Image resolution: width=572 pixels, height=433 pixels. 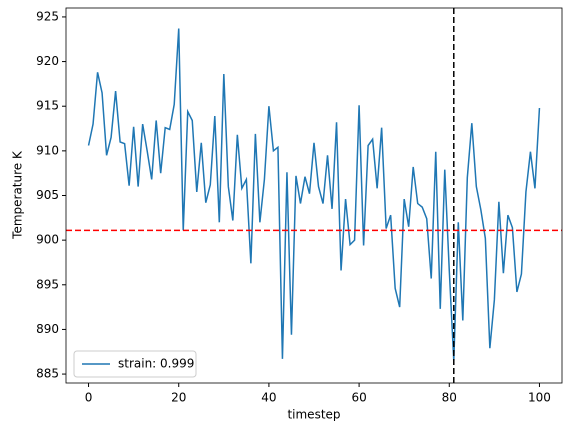 What do you see at coordinates (539, 398) in the screenshot?
I see `x-tick-label: 100` at bounding box center [539, 398].